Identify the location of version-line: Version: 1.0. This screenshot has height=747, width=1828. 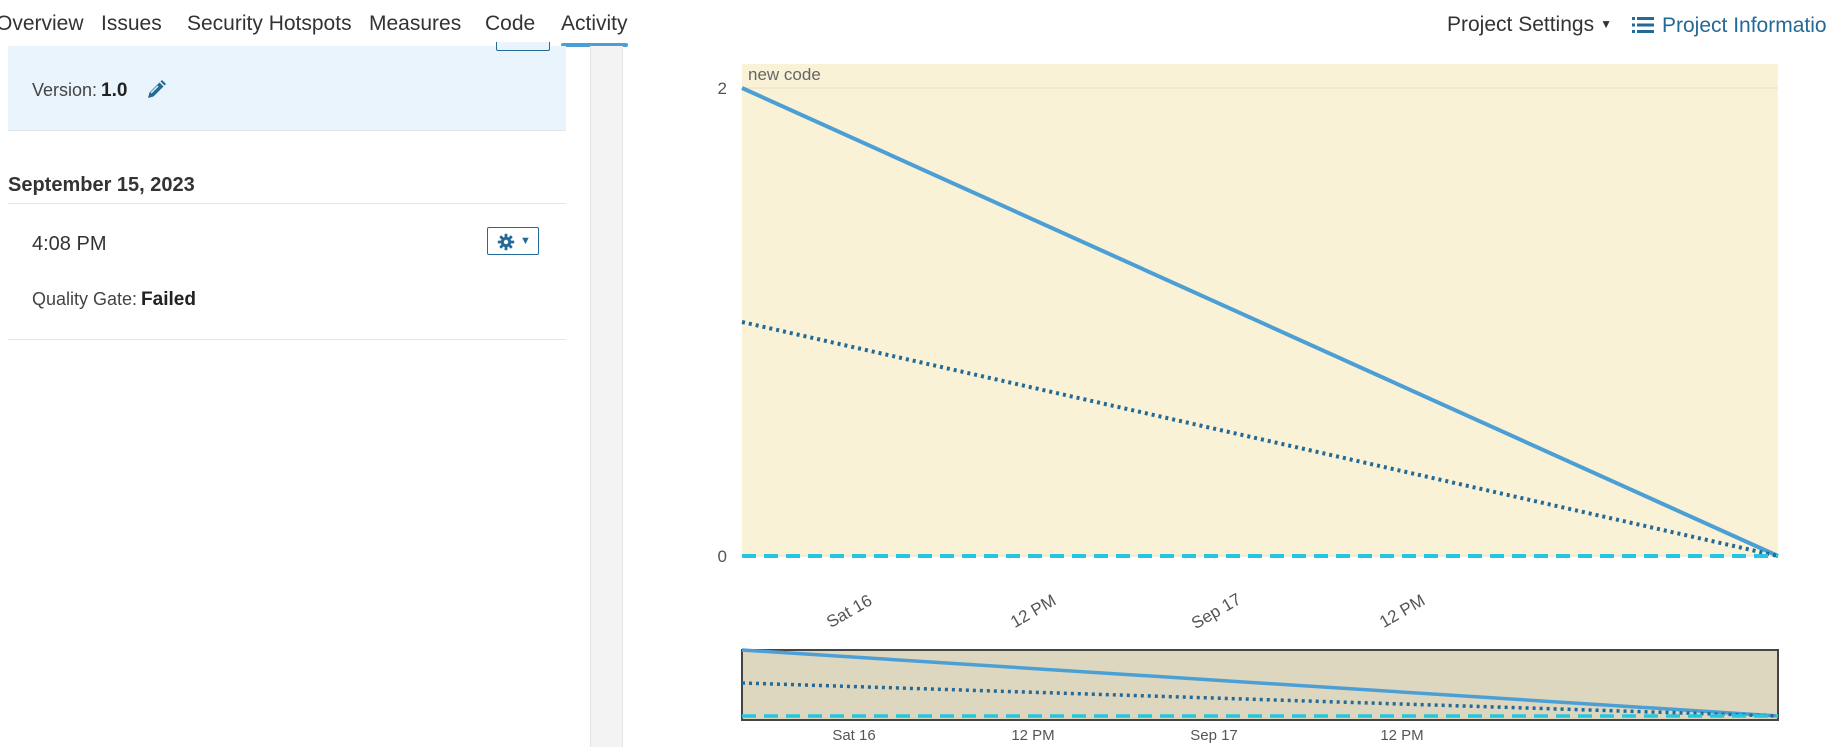
(79, 91).